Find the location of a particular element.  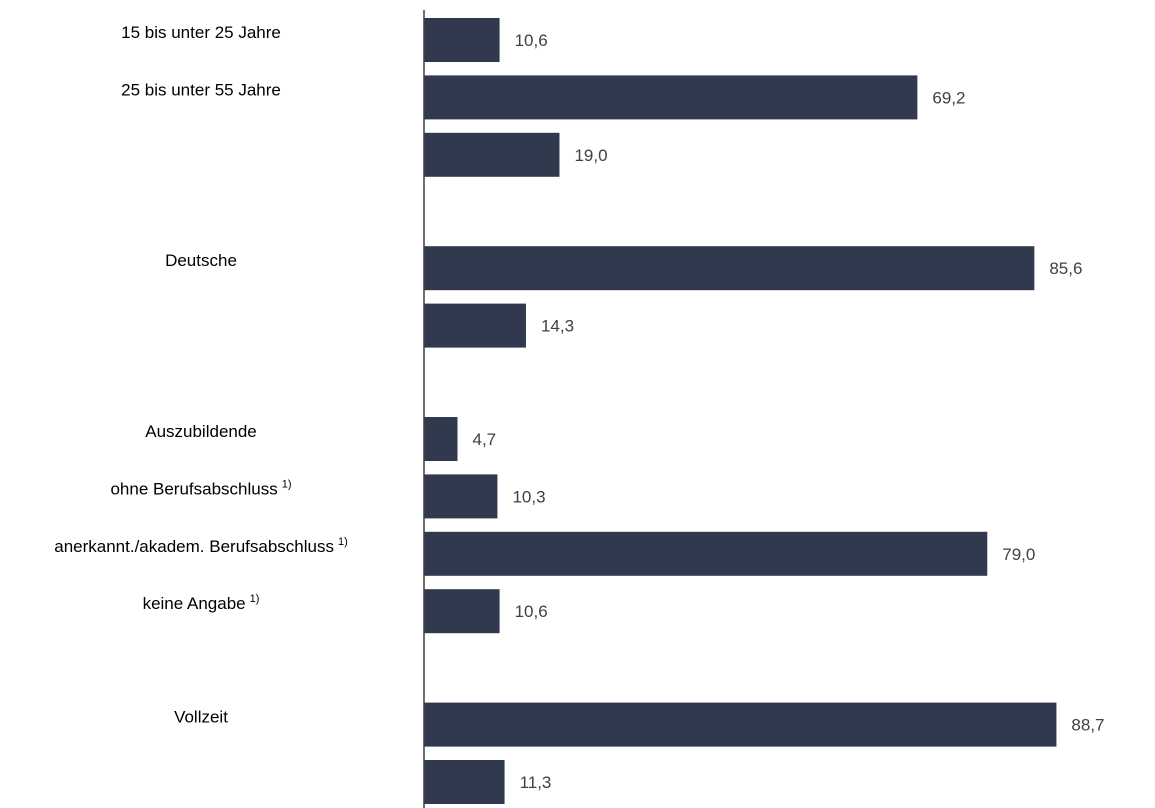

category-label-text: keine Angabe is located at coordinates (194, 603).